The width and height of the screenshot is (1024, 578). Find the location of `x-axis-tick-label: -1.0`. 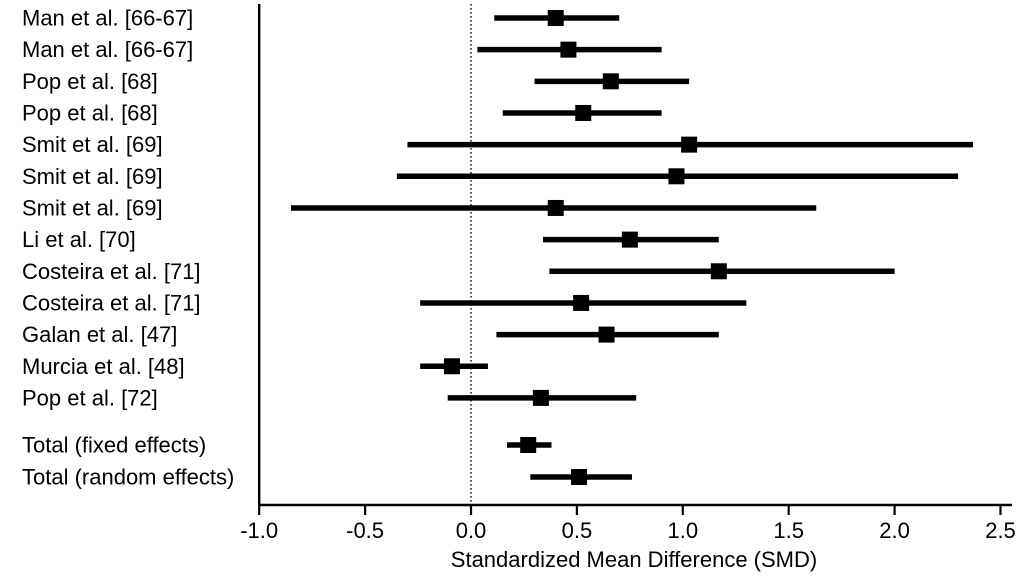

x-axis-tick-label: -1.0 is located at coordinates (259, 530).